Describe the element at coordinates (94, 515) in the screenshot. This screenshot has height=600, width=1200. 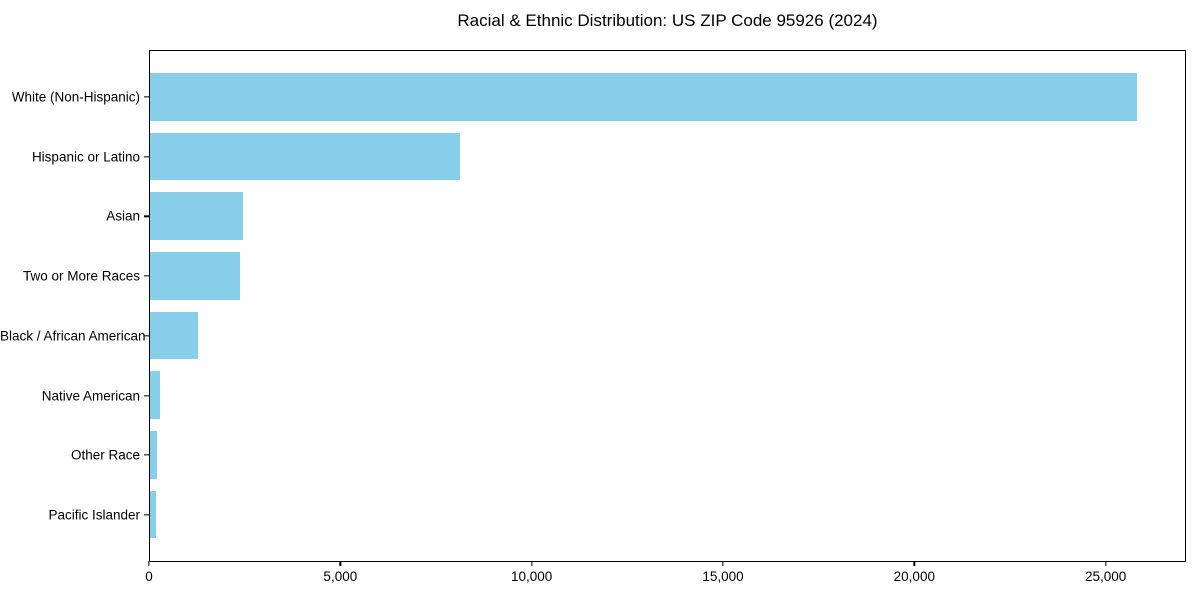
I see `y-tick-label-pacific-islander: Pacific Islander` at that location.